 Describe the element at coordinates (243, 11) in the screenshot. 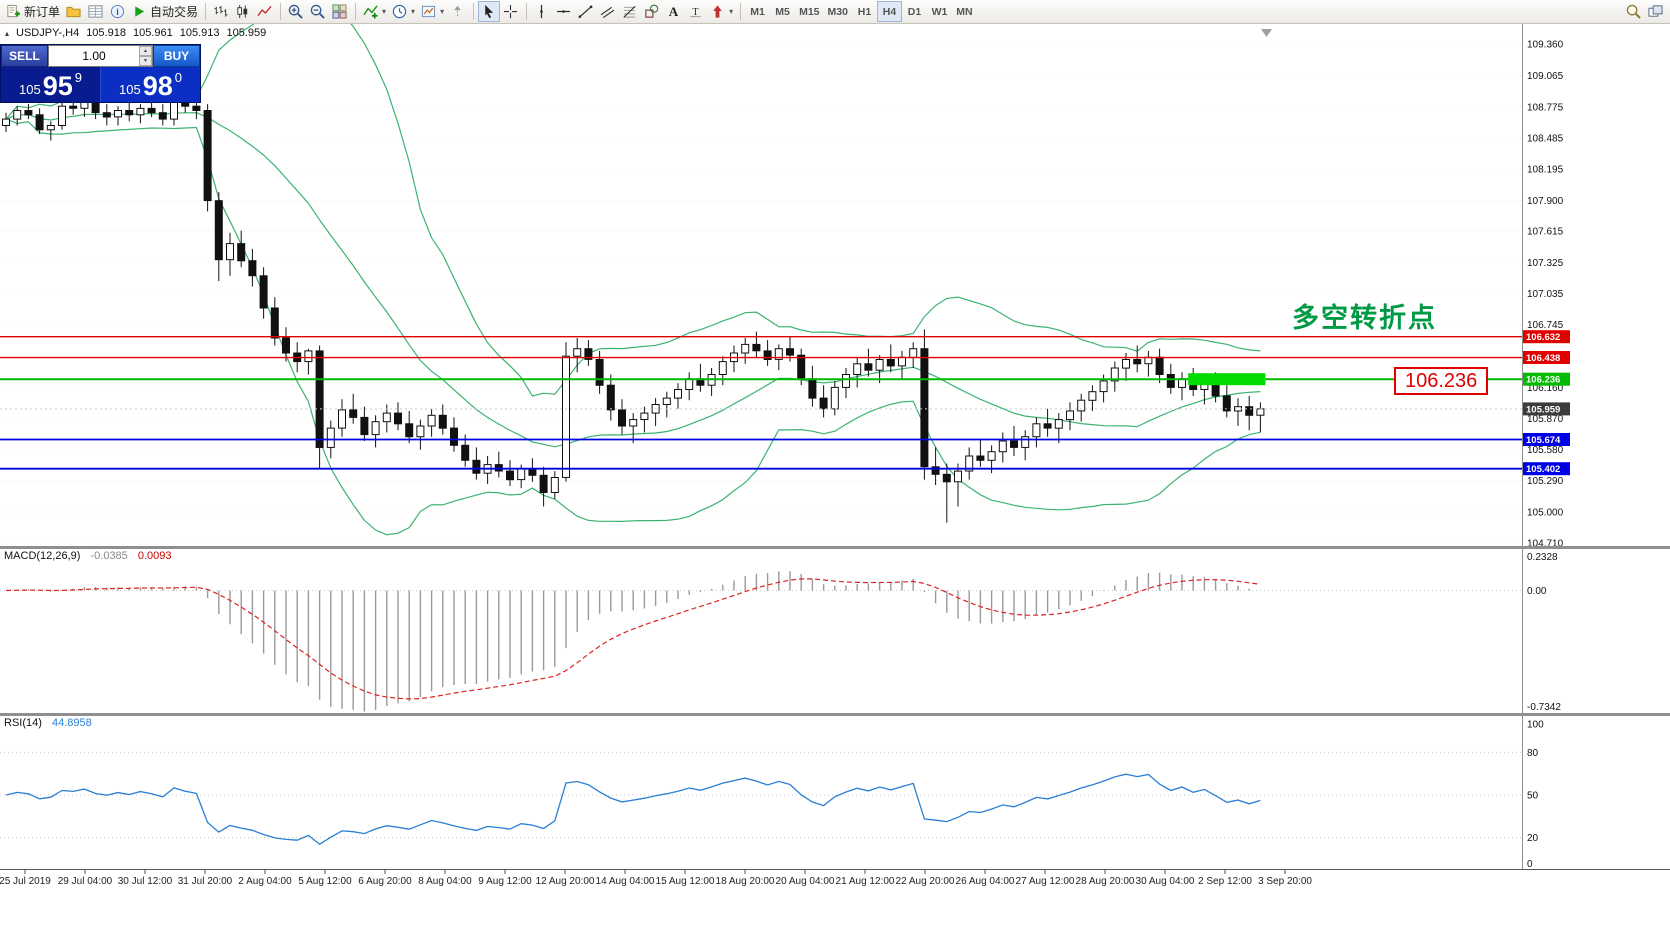

I see `candlestick-chart-button` at that location.